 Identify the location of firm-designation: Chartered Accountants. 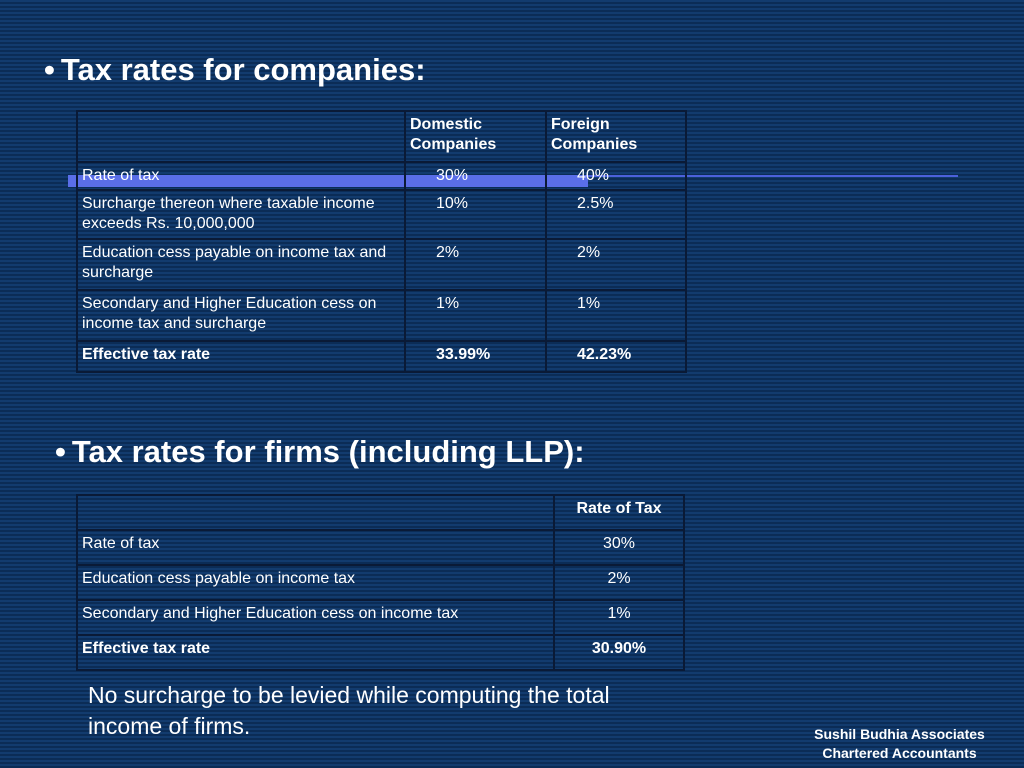
(899, 753).